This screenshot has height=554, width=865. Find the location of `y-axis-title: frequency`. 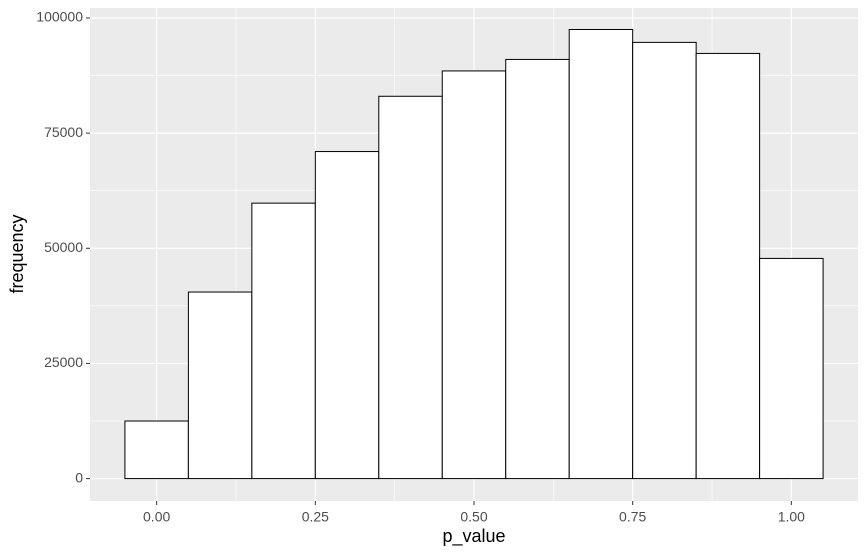

y-axis-title: frequency is located at coordinates (17, 253).